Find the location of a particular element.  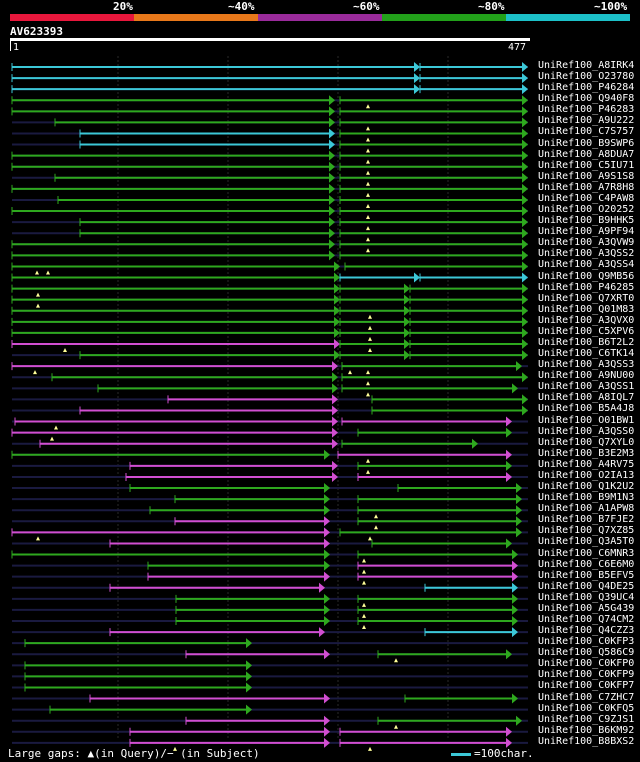

hit-label: UniRef100_Q7XRT0 is located at coordinates (586, 298).